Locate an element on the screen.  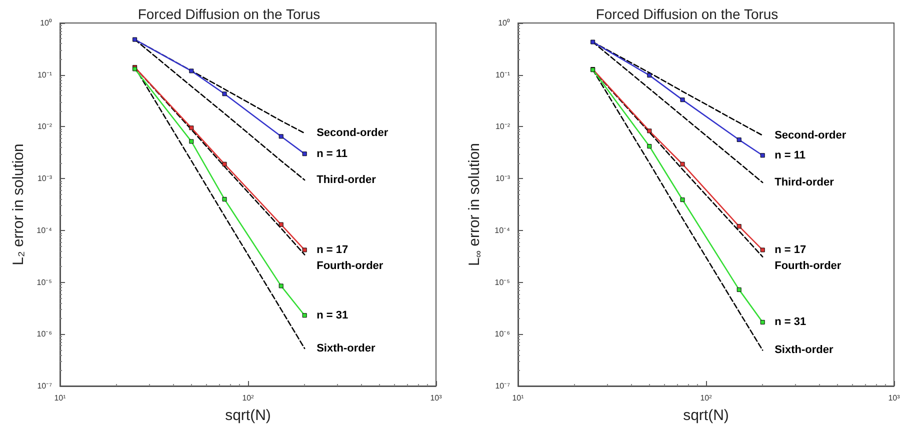
y-axis-title: L∞ error in solution is located at coordinates (475, 204).